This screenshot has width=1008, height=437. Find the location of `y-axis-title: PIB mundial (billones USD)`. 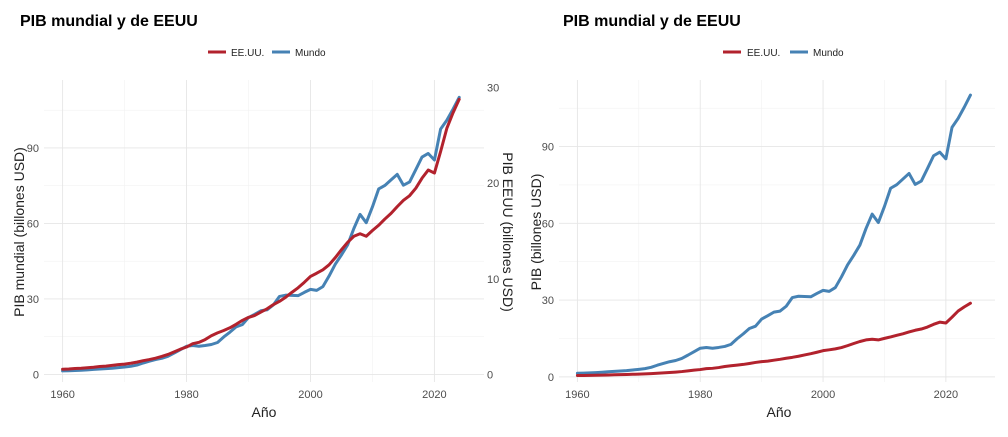

y-axis-title: PIB mundial (billones USD) is located at coordinates (19, 232).